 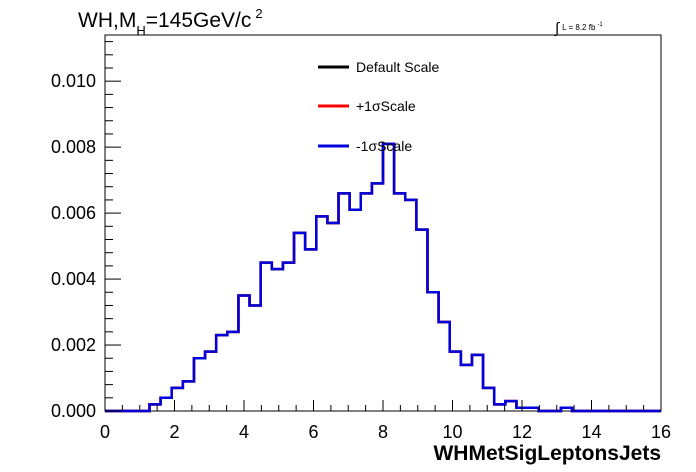 I want to click on luminosity-superscript: -1, so click(x=600, y=25).